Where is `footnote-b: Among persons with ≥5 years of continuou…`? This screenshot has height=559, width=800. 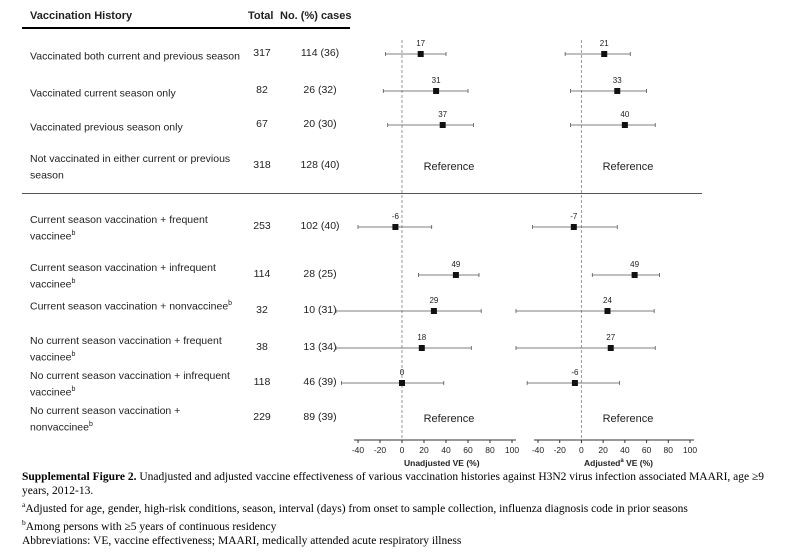 footnote-b: Among persons with ≥5 years of continuou… is located at coordinates (151, 526).